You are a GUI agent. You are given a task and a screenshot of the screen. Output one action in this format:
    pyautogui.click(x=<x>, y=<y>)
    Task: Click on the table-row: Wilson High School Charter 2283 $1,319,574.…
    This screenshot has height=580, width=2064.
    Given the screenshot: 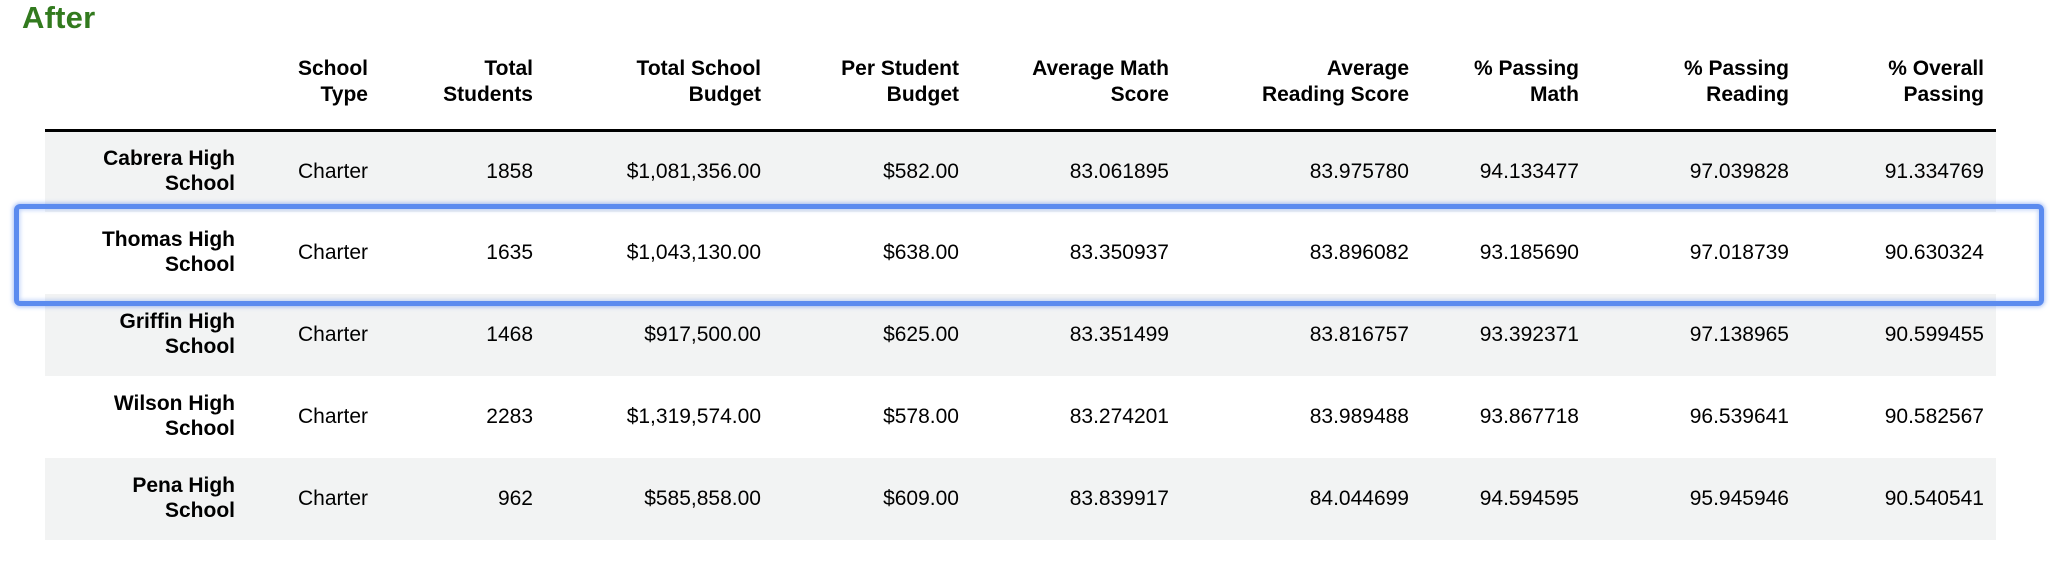 What is the action you would take?
    pyautogui.click(x=1020, y=417)
    